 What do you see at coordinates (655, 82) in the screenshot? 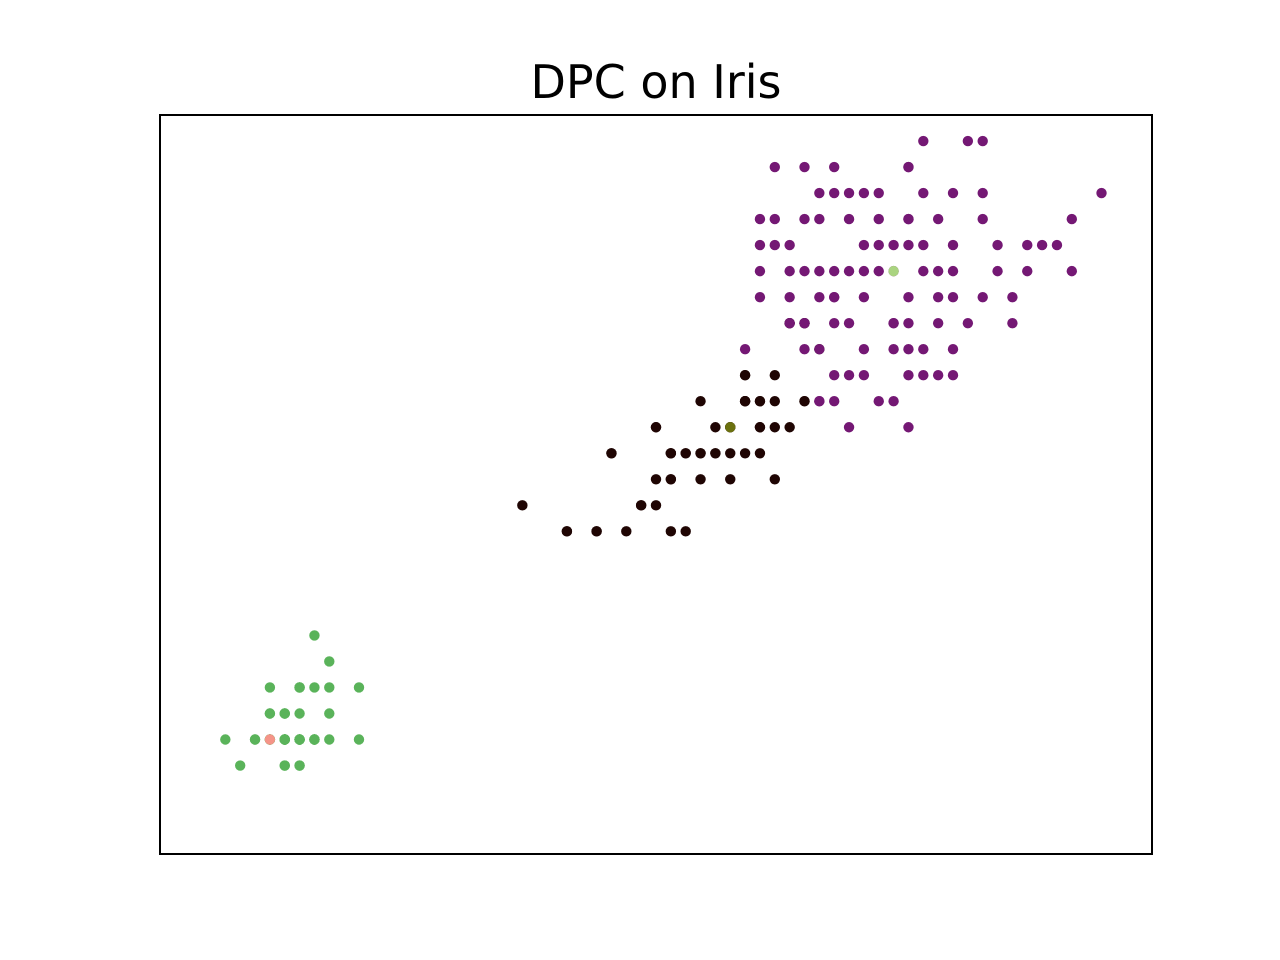
I see `chart-title: DPC on Iris` at bounding box center [655, 82].